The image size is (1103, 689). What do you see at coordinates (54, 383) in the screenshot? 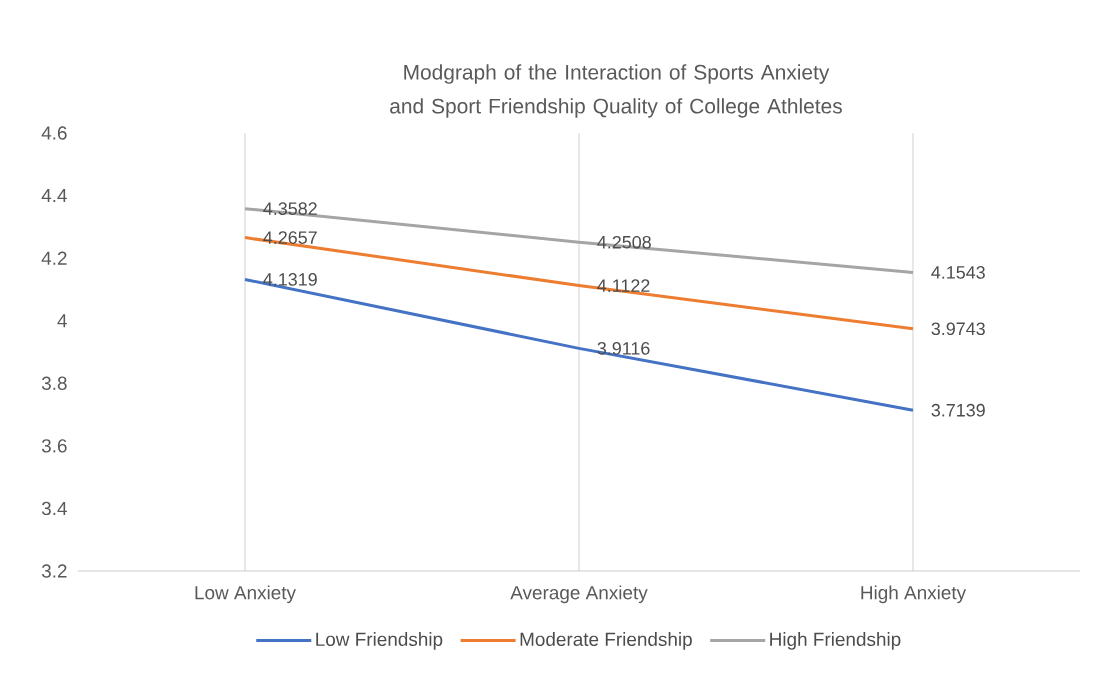
I see `y-tick-label: 3.8` at bounding box center [54, 383].